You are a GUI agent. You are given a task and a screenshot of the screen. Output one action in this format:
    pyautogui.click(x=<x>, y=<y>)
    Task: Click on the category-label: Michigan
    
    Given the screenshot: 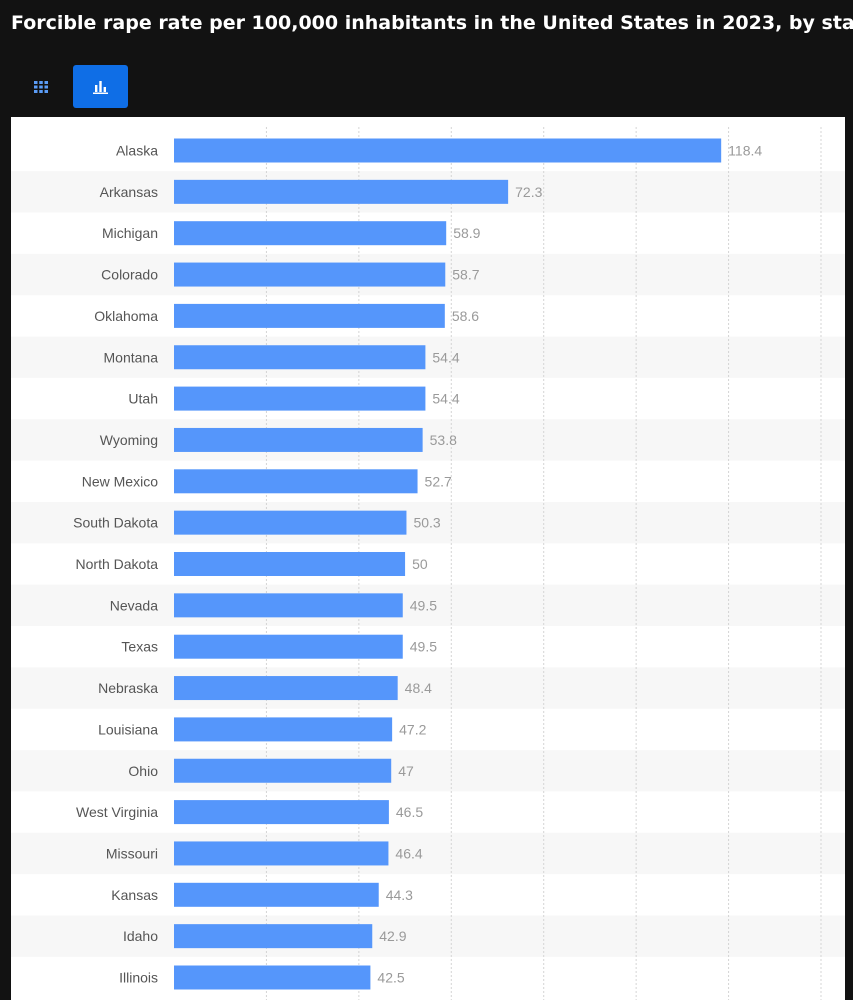 What is the action you would take?
    pyautogui.click(x=130, y=233)
    